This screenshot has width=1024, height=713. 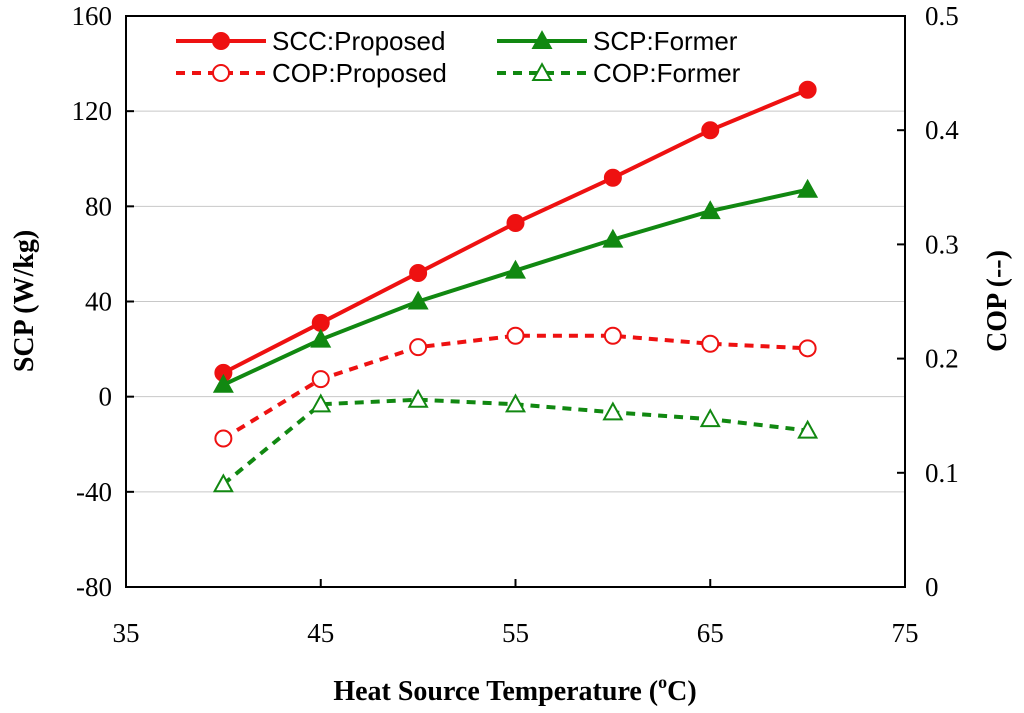 I want to click on series-cop-proposed, so click(x=515, y=387).